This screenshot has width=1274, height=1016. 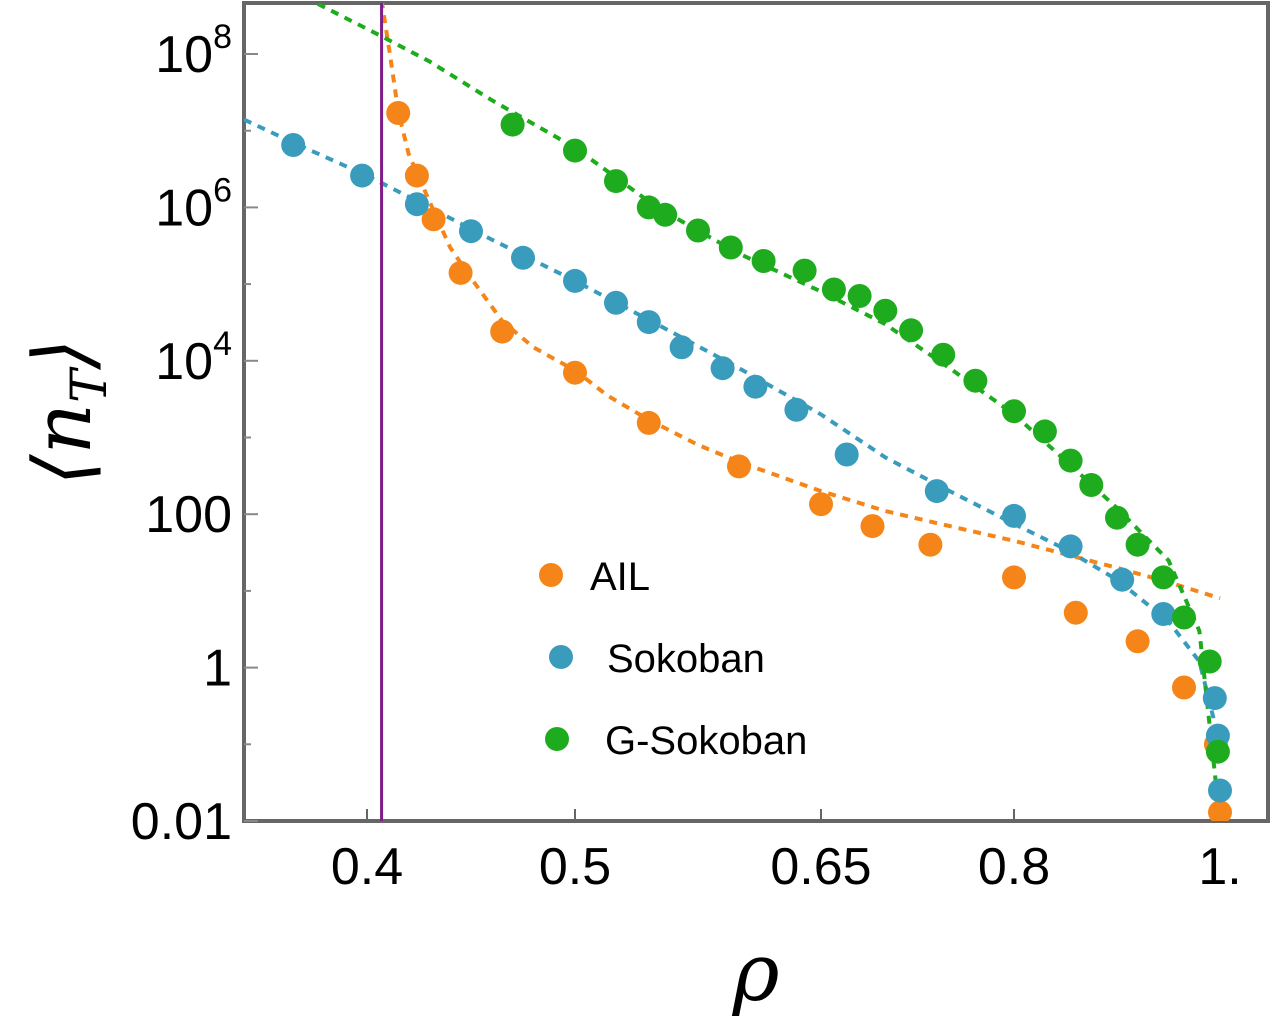 What do you see at coordinates (367, 867) in the screenshot?
I see `x-tick-label: 0.4` at bounding box center [367, 867].